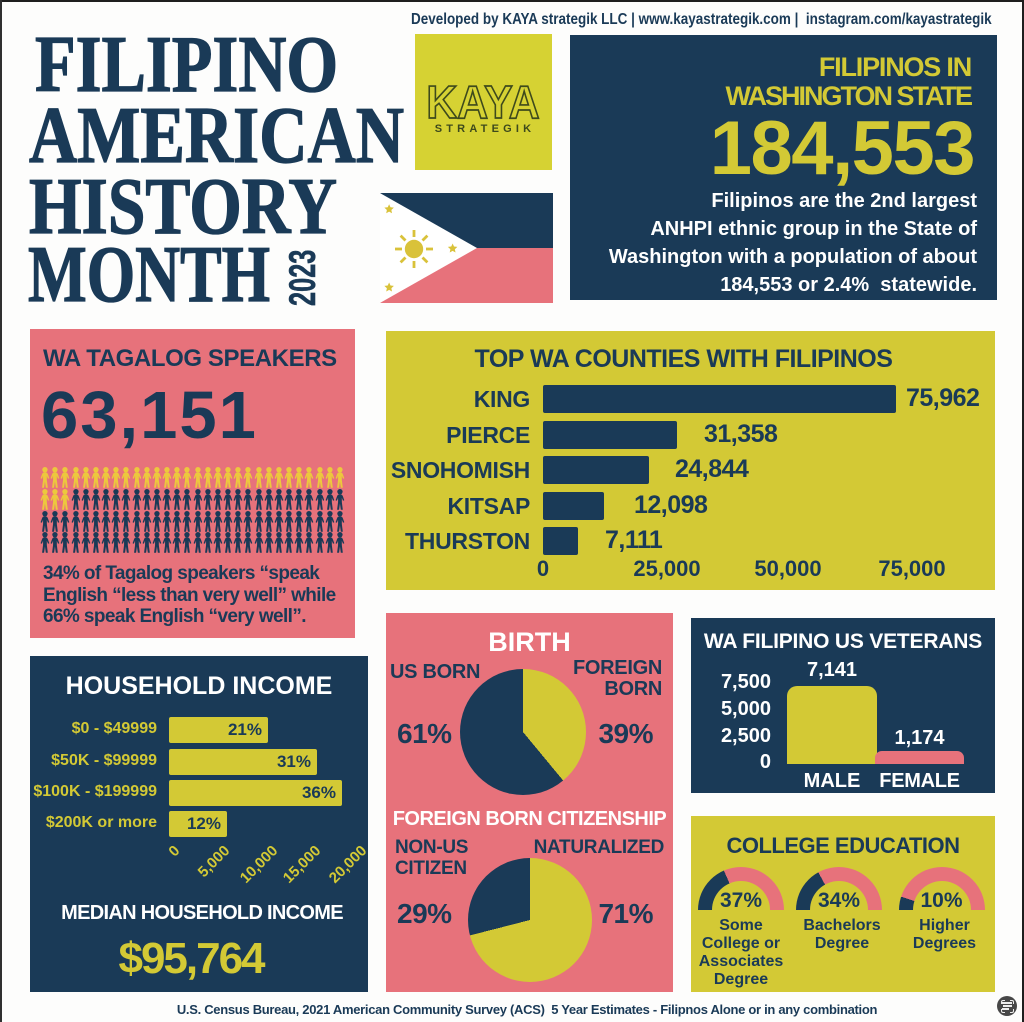 The width and height of the screenshot is (1024, 1022). Describe the element at coordinates (482, 103) in the screenshot. I see `svg-text: KAYA` at that location.